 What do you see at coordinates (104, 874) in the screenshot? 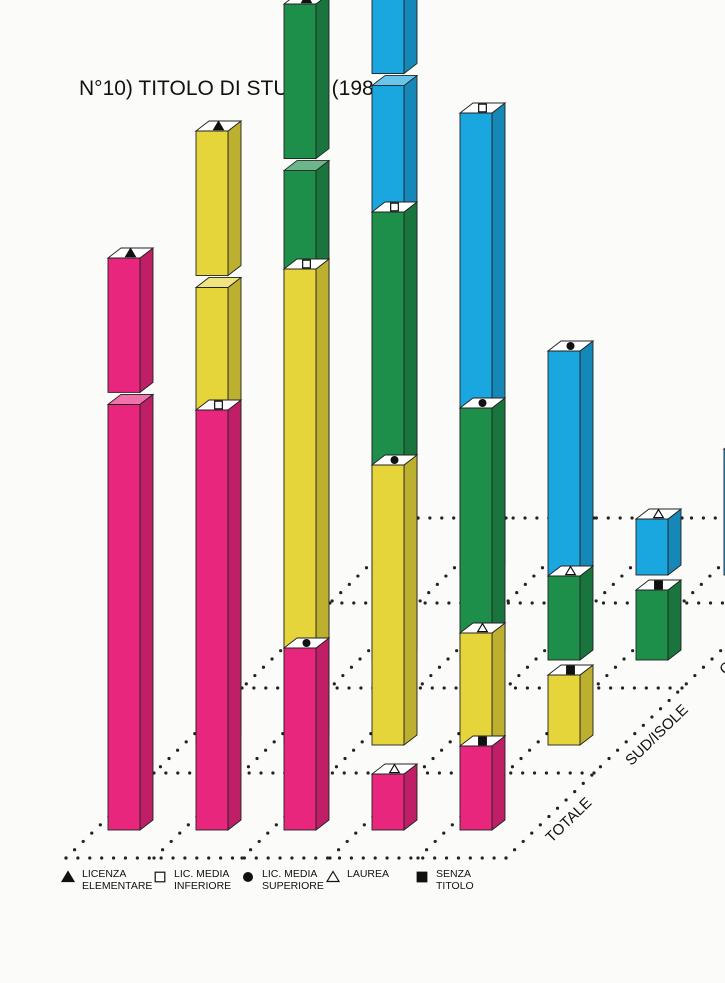
I see `legend-text: LICENZA` at bounding box center [104, 874].